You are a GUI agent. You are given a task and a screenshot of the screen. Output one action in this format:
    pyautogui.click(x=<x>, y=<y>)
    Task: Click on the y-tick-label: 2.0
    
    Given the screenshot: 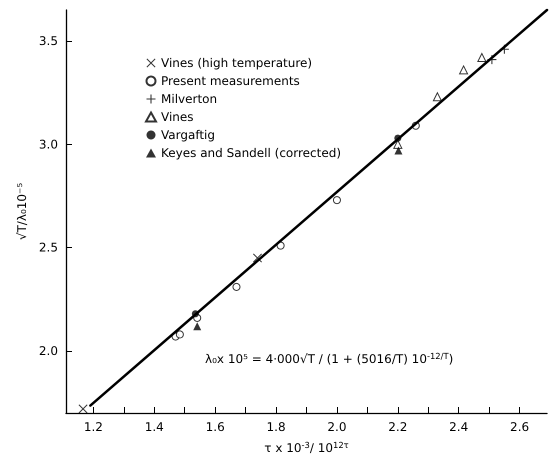 What is the action you would take?
    pyautogui.click(x=48, y=351)
    